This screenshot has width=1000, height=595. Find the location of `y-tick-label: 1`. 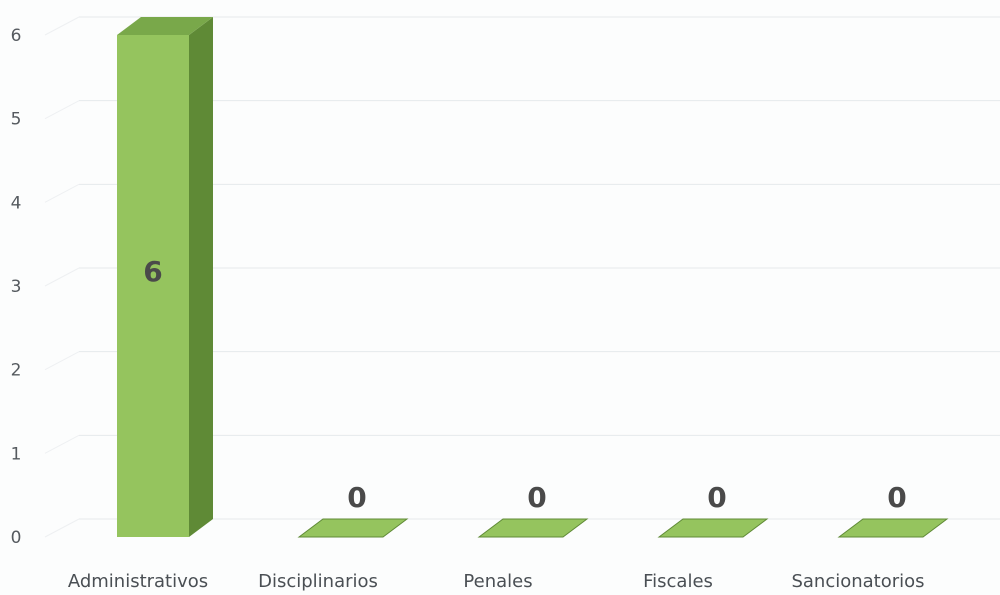

y-tick-label: 1 is located at coordinates (16, 454).